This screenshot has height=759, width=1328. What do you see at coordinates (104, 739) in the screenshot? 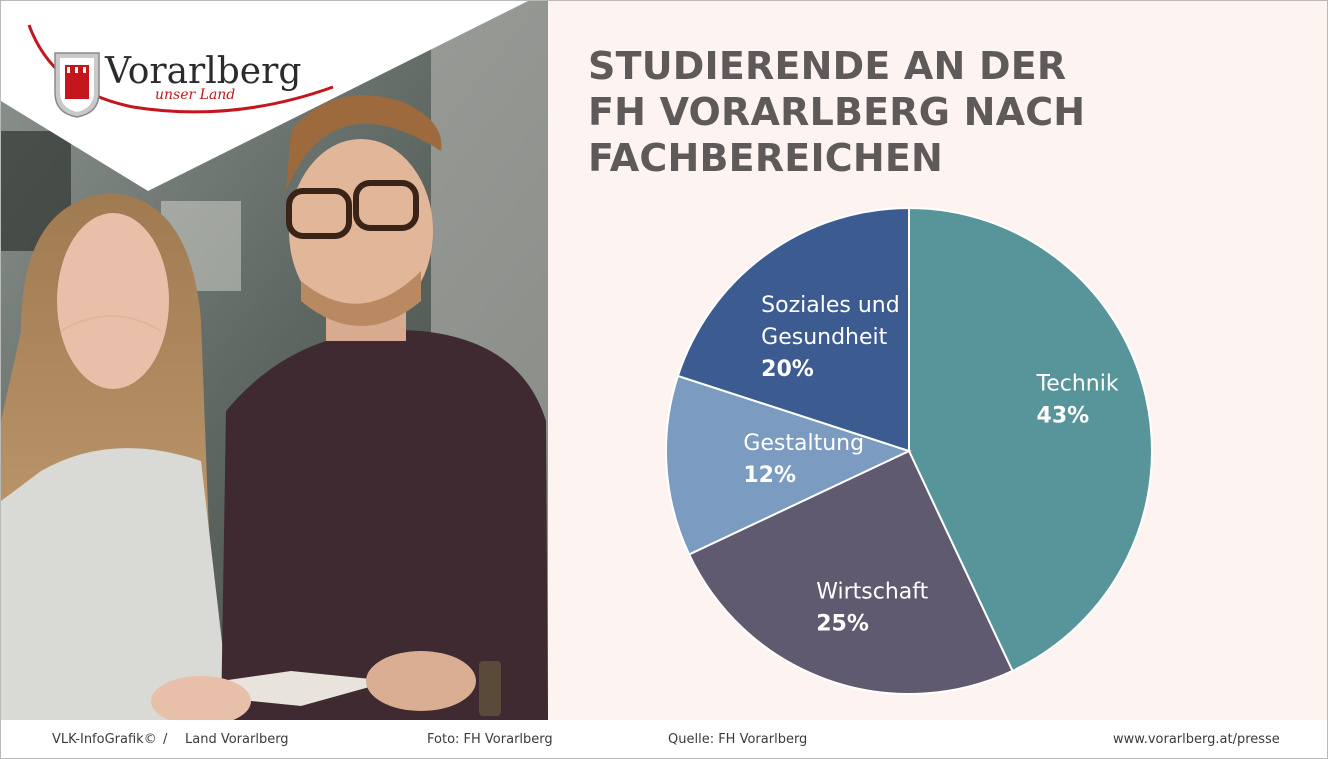
I see `footer-credit: VLK-InfoGrafik©` at bounding box center [104, 739].